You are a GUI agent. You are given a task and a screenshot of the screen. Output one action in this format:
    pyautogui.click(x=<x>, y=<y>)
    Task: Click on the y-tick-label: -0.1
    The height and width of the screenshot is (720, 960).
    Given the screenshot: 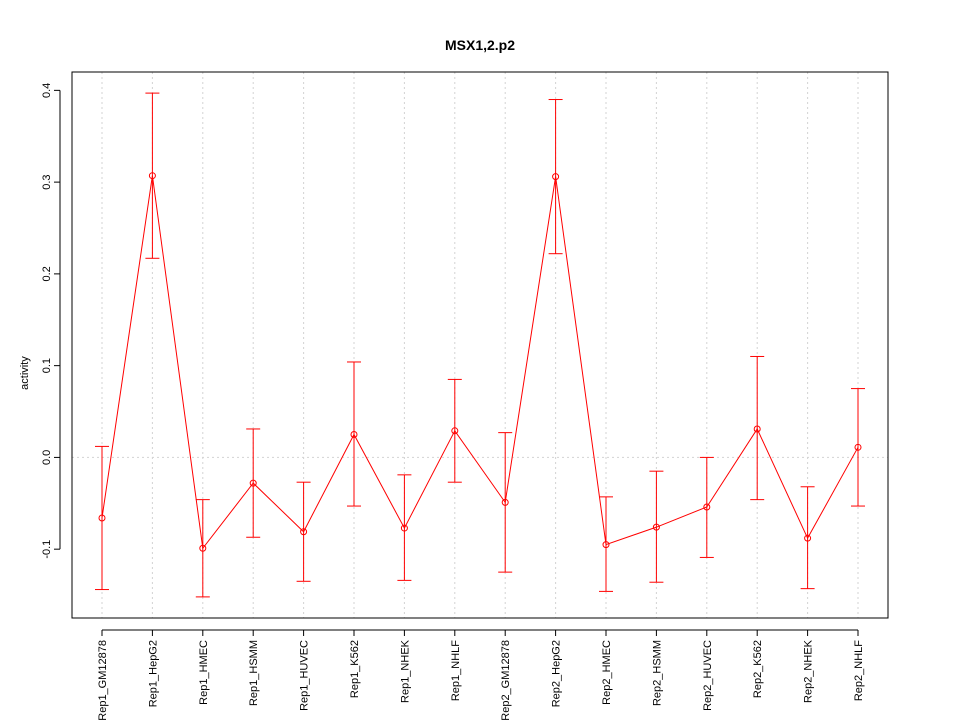 What is the action you would take?
    pyautogui.click(x=47, y=549)
    